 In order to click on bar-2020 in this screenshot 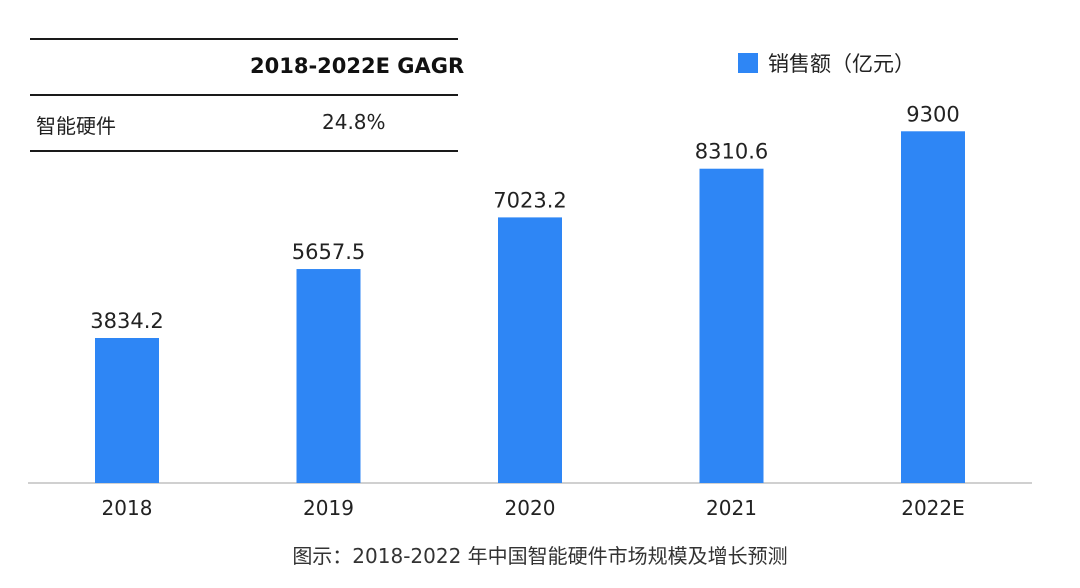, I will do `click(530, 350)`.